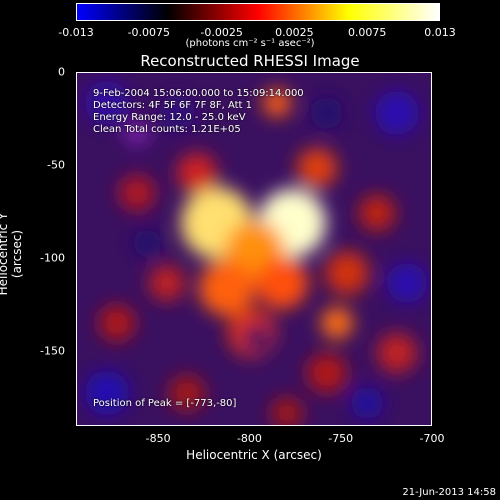 This screenshot has height=500, width=500. Describe the element at coordinates (76, 32) in the screenshot. I see `colorbar-tick-label: -0.013` at that location.